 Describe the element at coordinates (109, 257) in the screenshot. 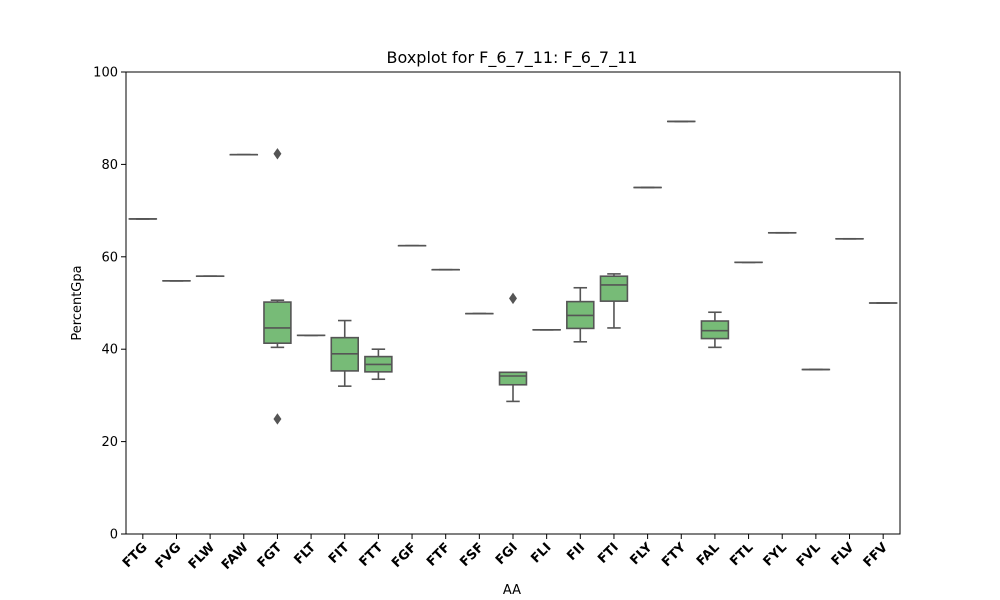

I see `y-tick-label: 60` at that location.